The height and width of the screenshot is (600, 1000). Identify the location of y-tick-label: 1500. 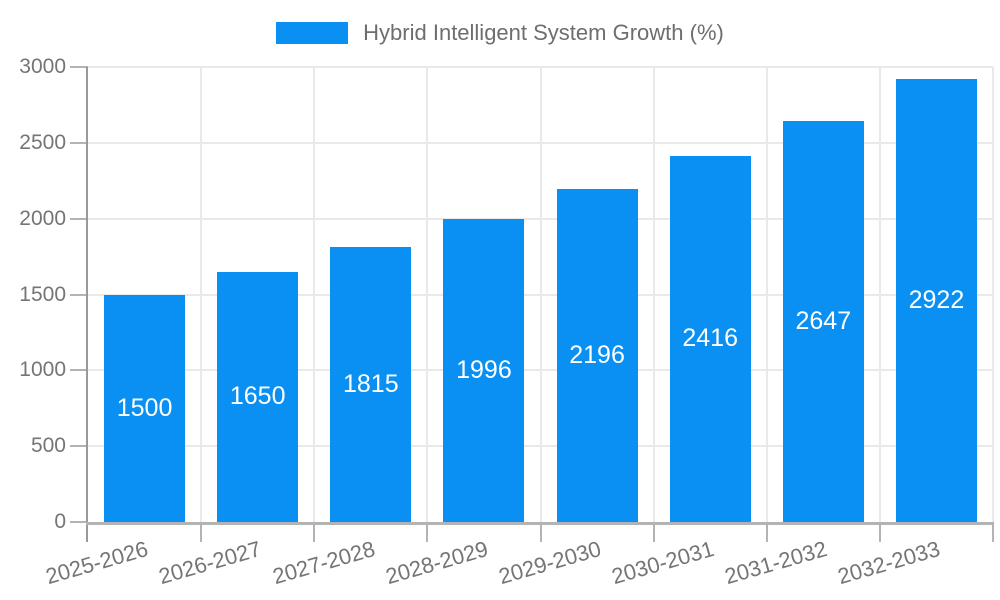
(42, 294).